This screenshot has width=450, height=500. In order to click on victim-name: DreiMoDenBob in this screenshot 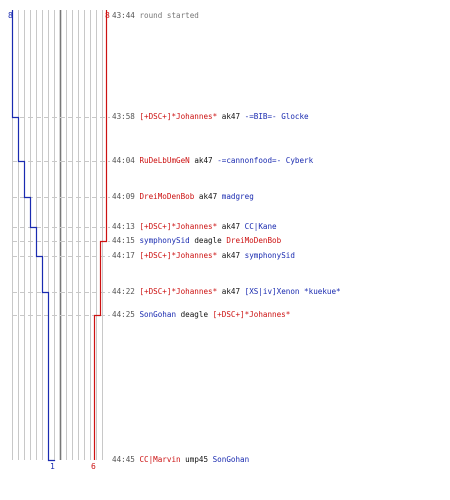, I will do `click(254, 240)`.